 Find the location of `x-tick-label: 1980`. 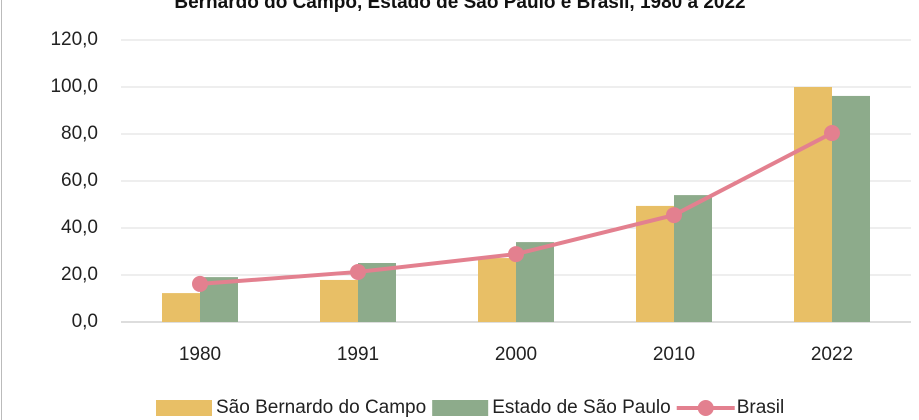

x-tick-label: 1980 is located at coordinates (200, 354).